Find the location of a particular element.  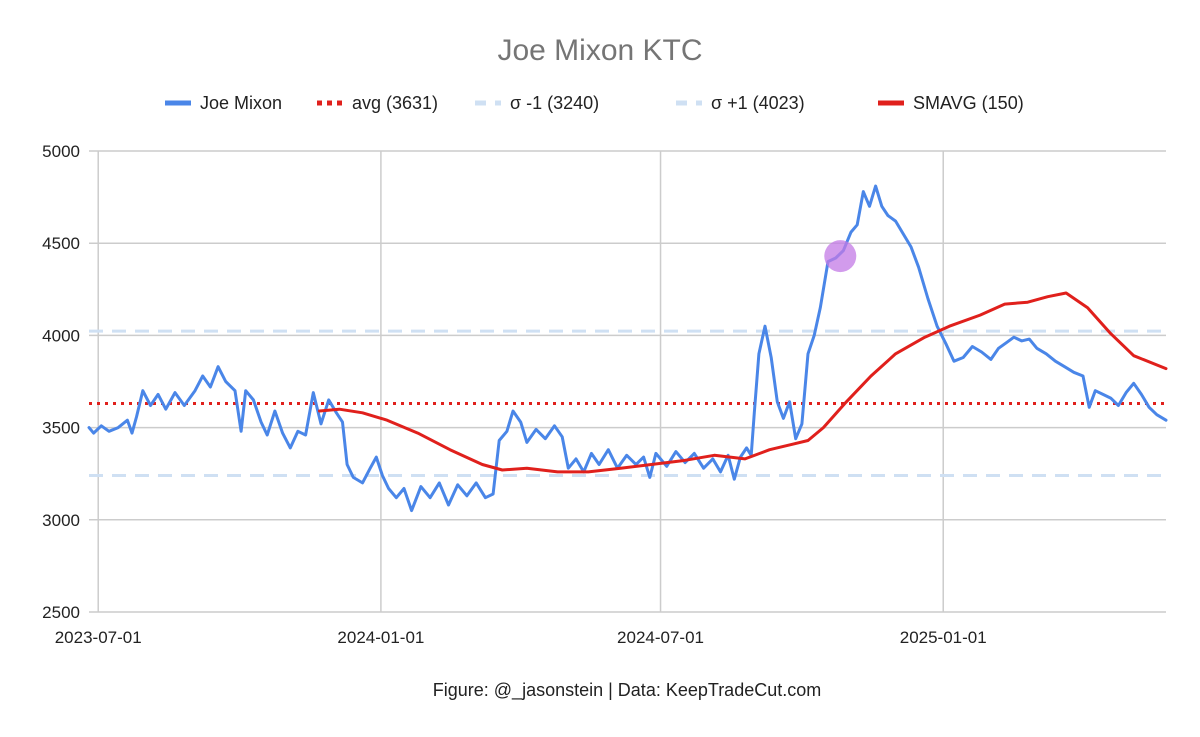

y-tick-label: 4500 is located at coordinates (61, 243).